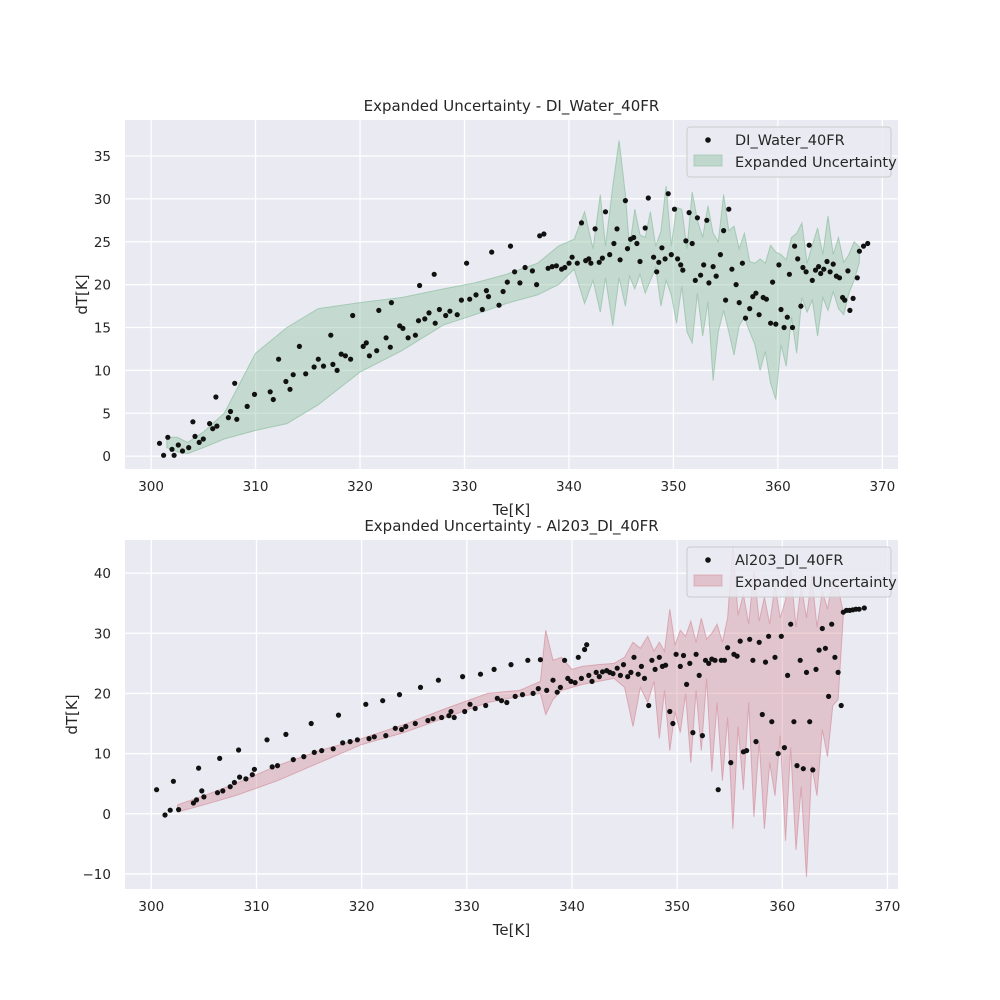 This screenshot has width=1000, height=1000. I want to click on legend-band-swatch, so click(708, 160).